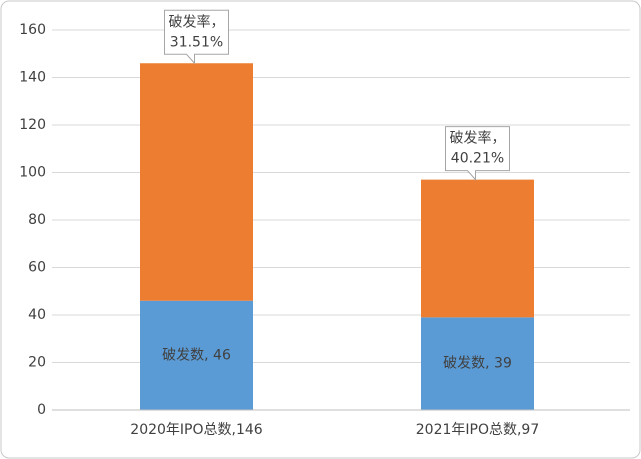 The height and width of the screenshot is (459, 641). What do you see at coordinates (32, 30) in the screenshot?
I see `y-tick-label: 160` at bounding box center [32, 30].